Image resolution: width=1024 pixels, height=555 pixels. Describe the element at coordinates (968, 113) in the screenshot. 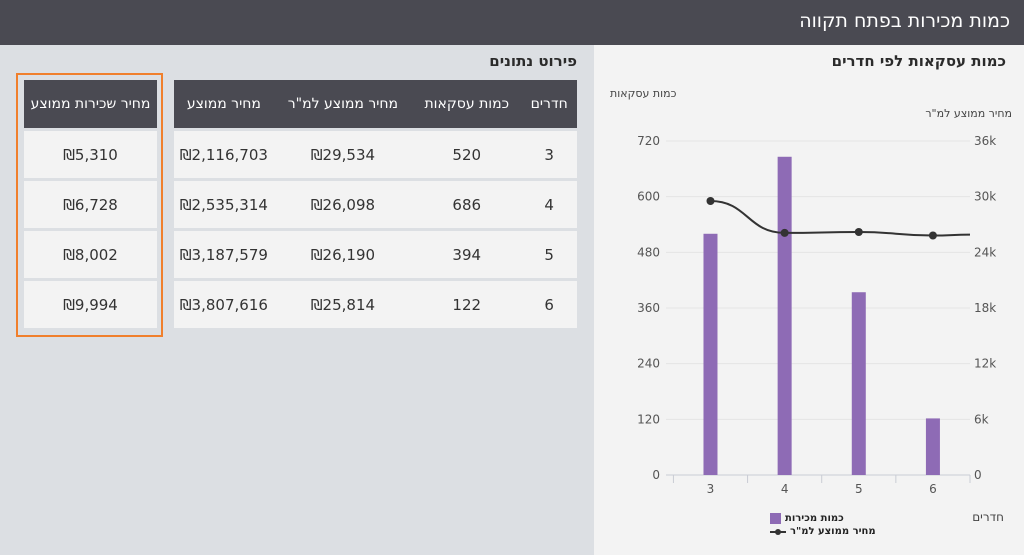

I see `right-axis-label: מחיר ממוצע למ"ר` at that location.